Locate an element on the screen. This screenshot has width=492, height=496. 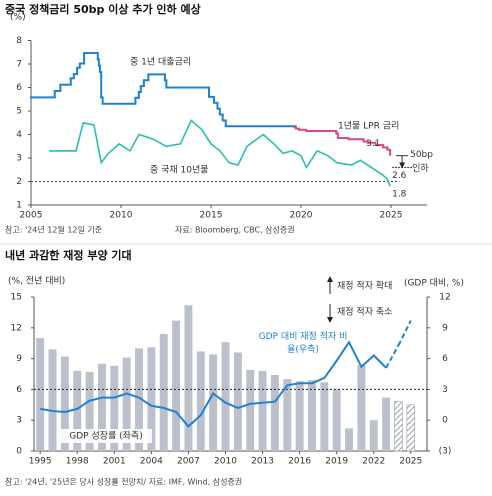
x-tick-label: 1998 is located at coordinates (77, 462).